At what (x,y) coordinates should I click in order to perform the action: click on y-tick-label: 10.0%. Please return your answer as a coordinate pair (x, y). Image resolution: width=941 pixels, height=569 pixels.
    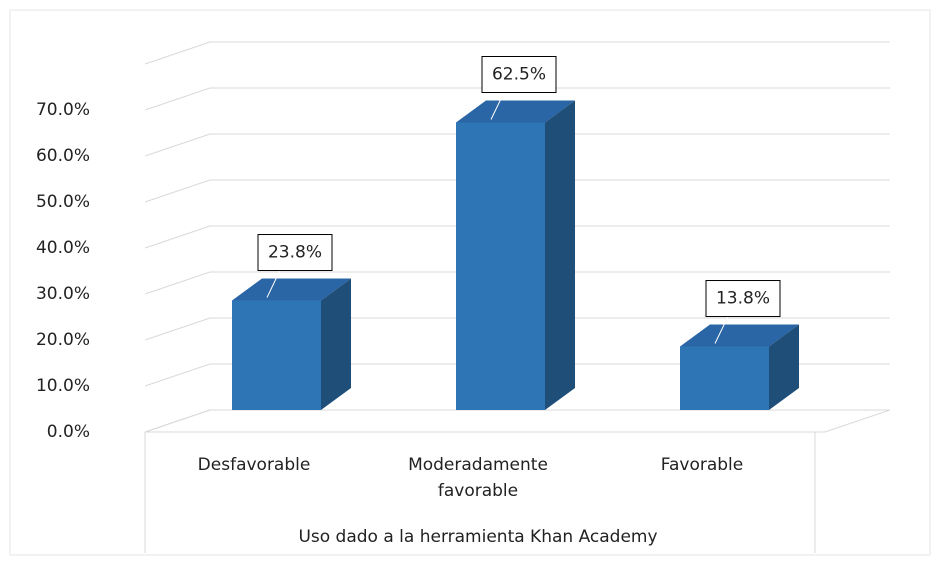
    Looking at the image, I should click on (63, 386).